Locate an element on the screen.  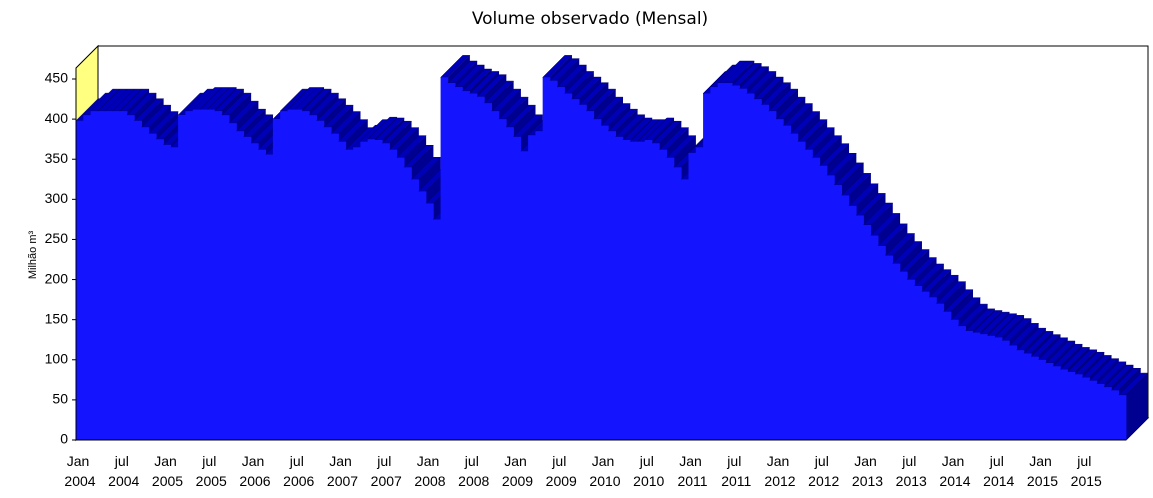
x-tick-label: jul 2009 is located at coordinates (561, 471).